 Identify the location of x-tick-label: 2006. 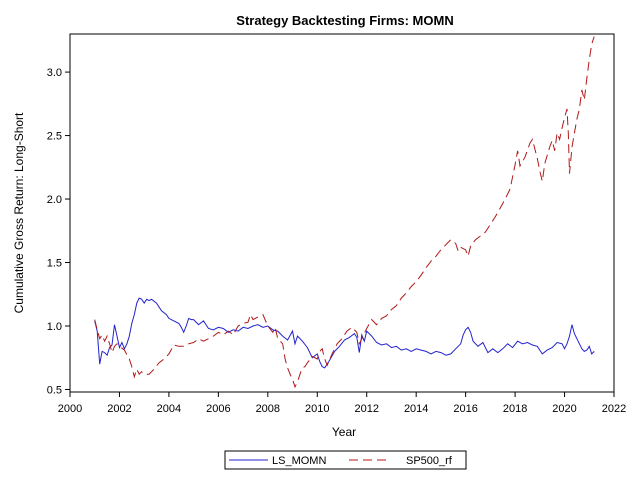
(218, 409).